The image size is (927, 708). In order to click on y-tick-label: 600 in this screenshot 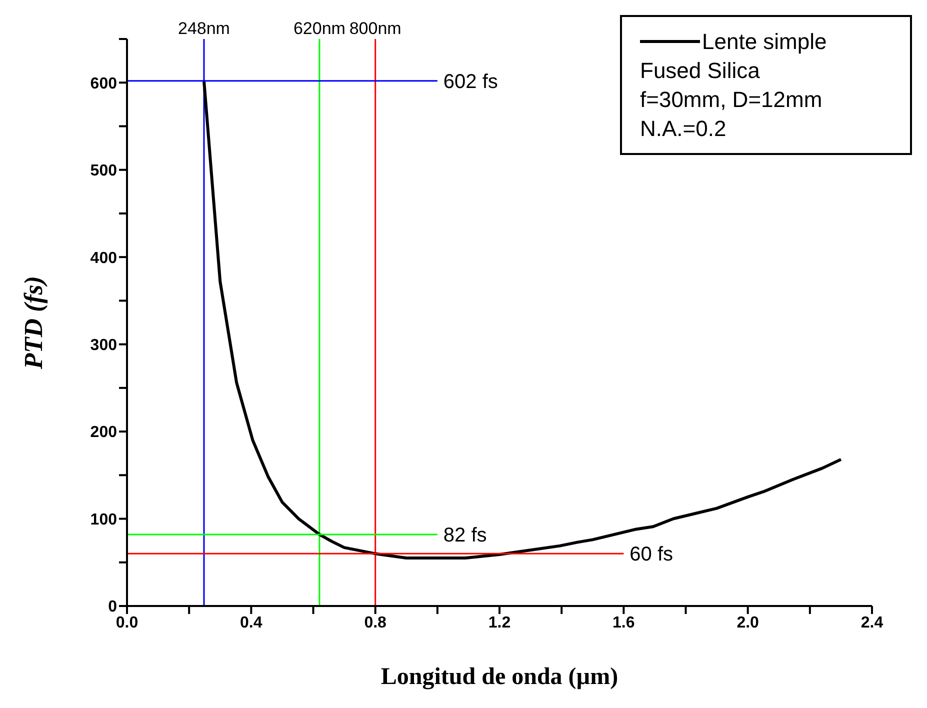, I will do `click(104, 83)`.